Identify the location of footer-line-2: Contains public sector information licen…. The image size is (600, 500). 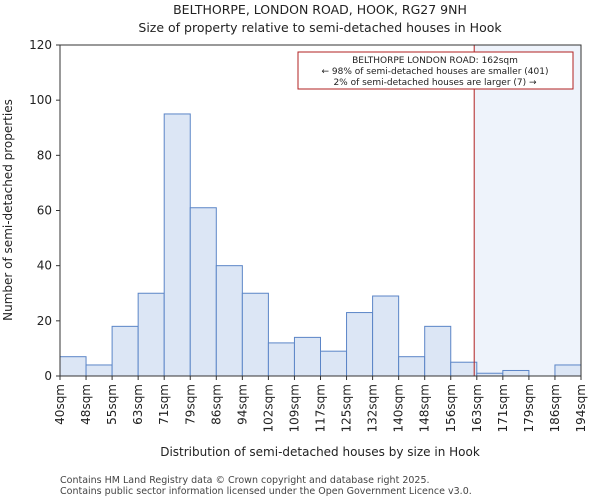
(266, 491).